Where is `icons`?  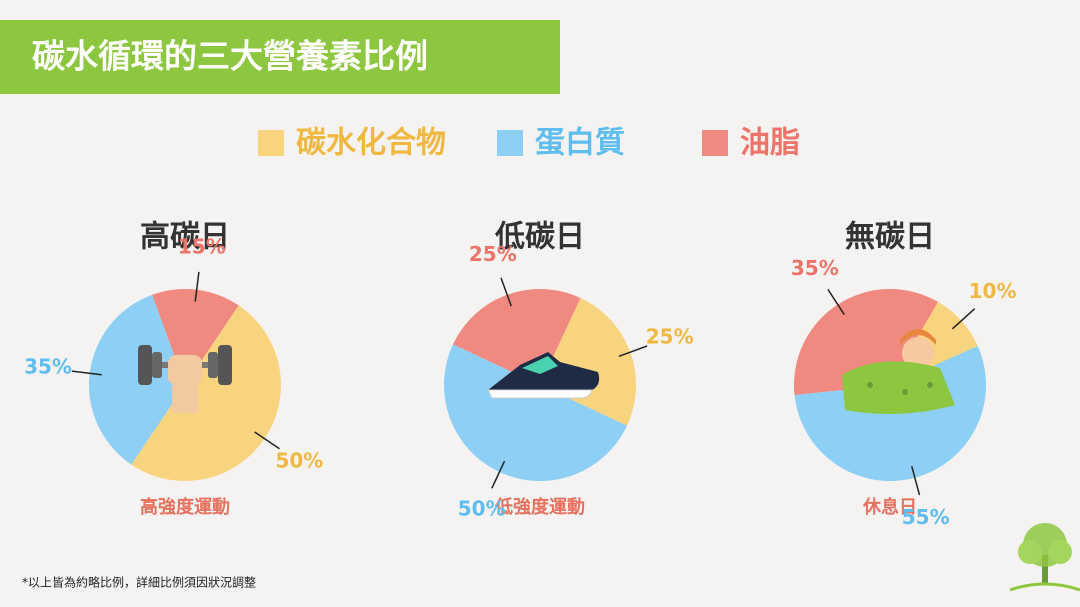
icons is located at coordinates (546, 371).